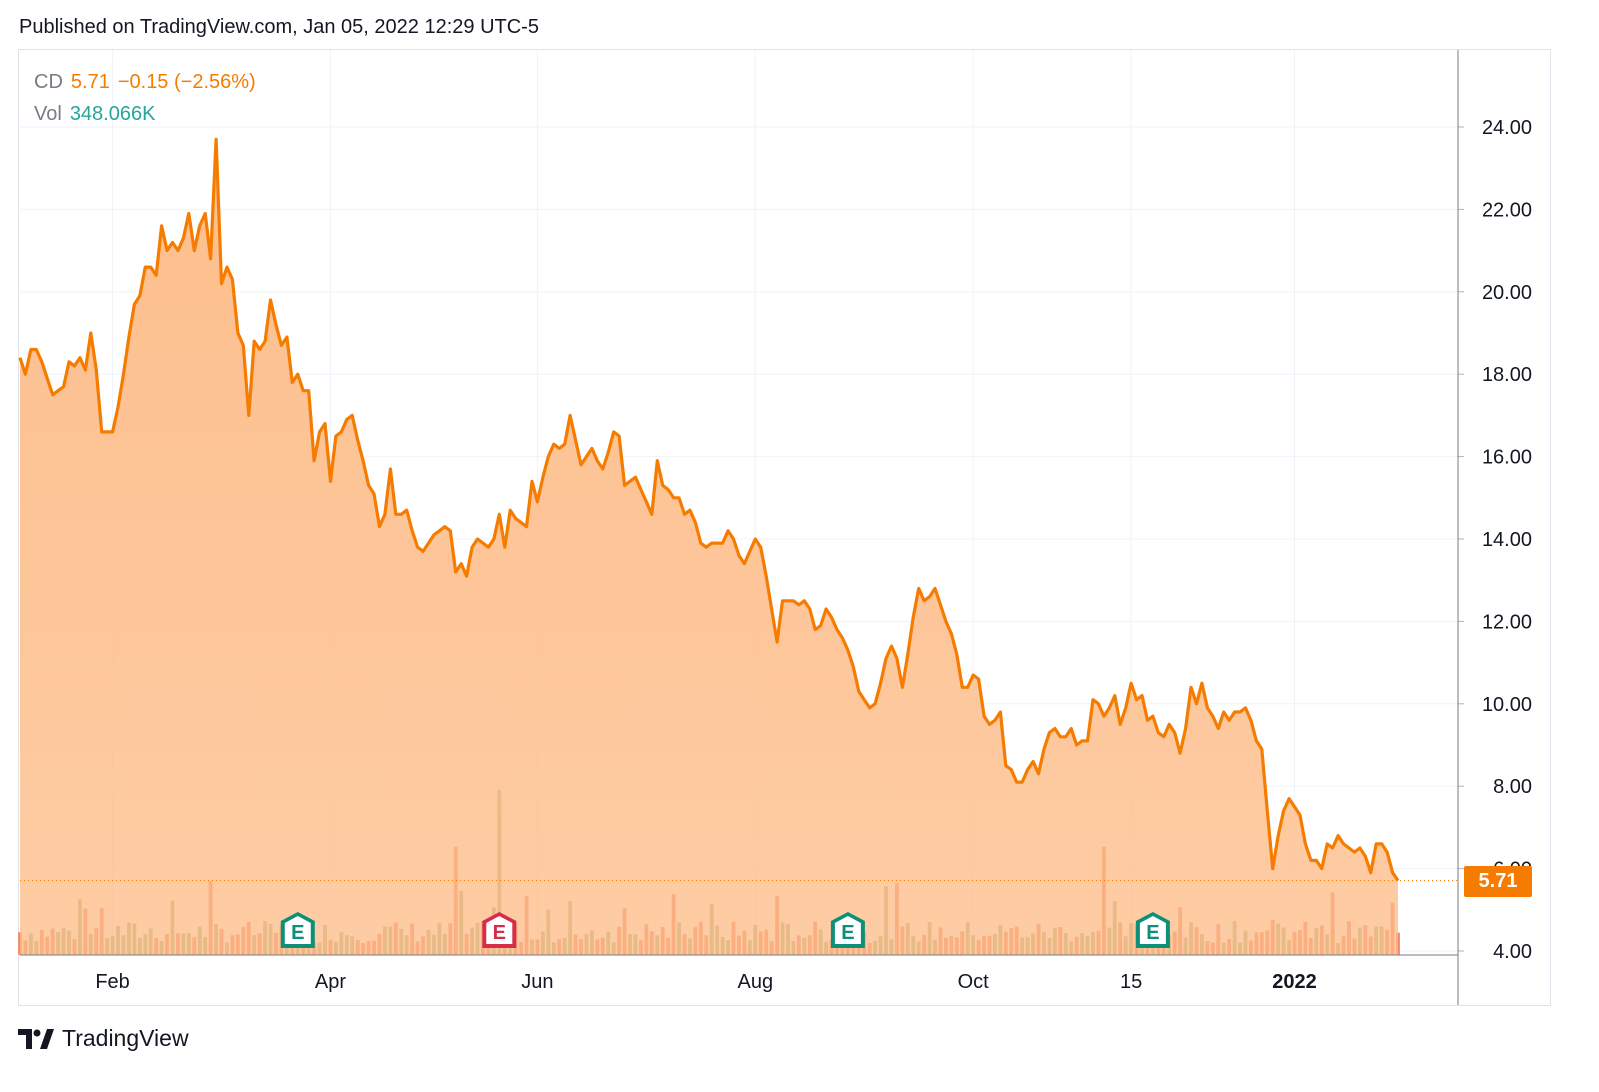  What do you see at coordinates (112, 982) in the screenshot?
I see `x-tick-label-feb: Feb` at bounding box center [112, 982].